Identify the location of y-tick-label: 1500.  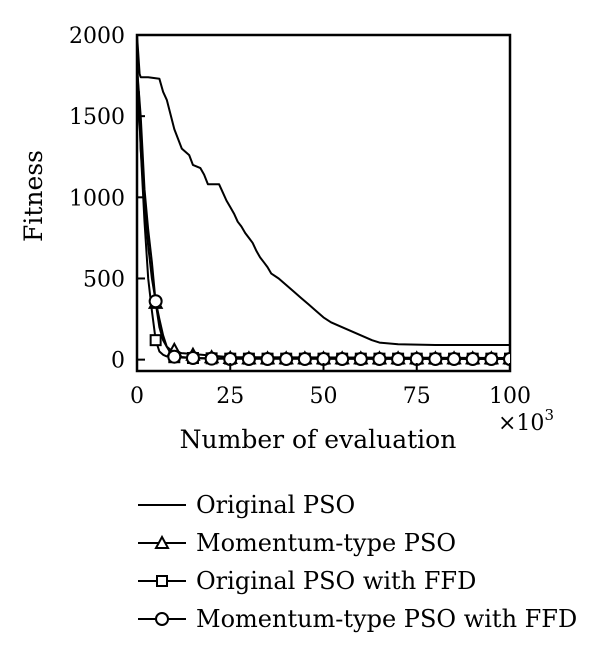
(97, 117).